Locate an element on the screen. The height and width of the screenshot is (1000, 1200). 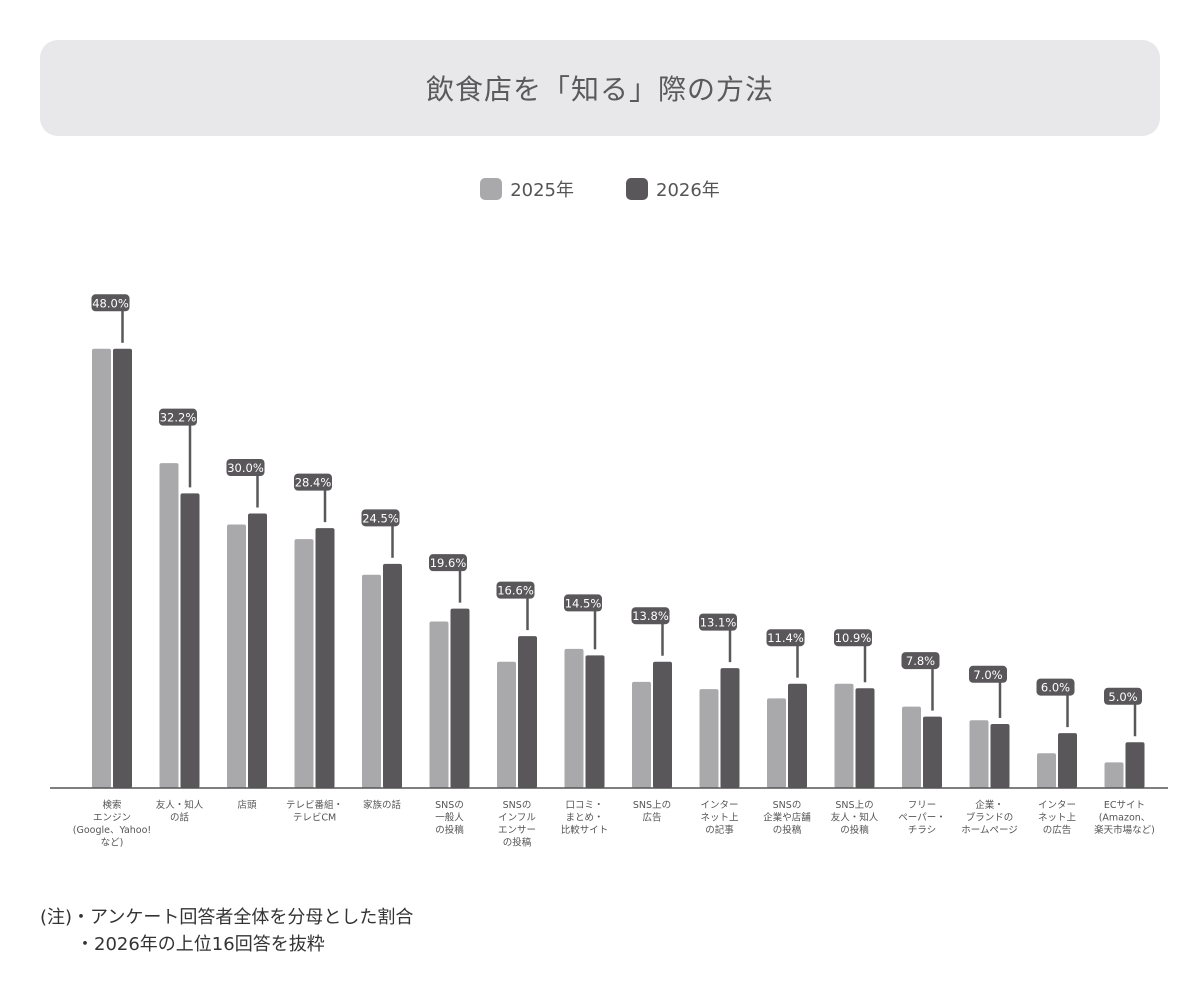
category-label-15-line-0: ECサイト is located at coordinates (1124, 805).